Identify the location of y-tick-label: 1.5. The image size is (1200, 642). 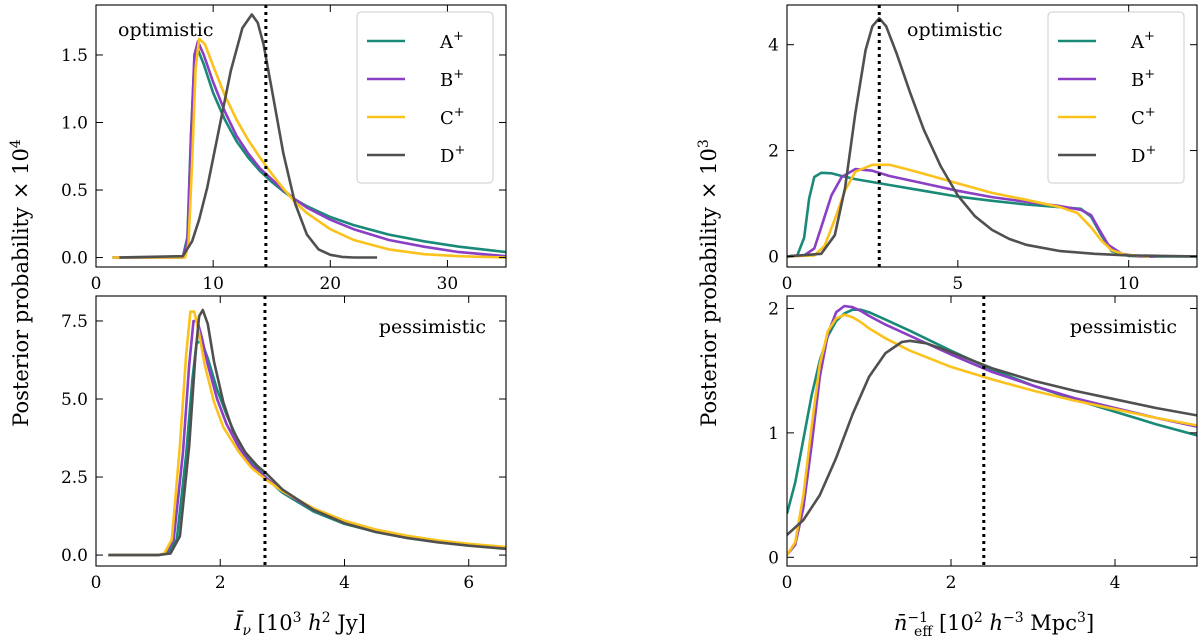
(74, 56).